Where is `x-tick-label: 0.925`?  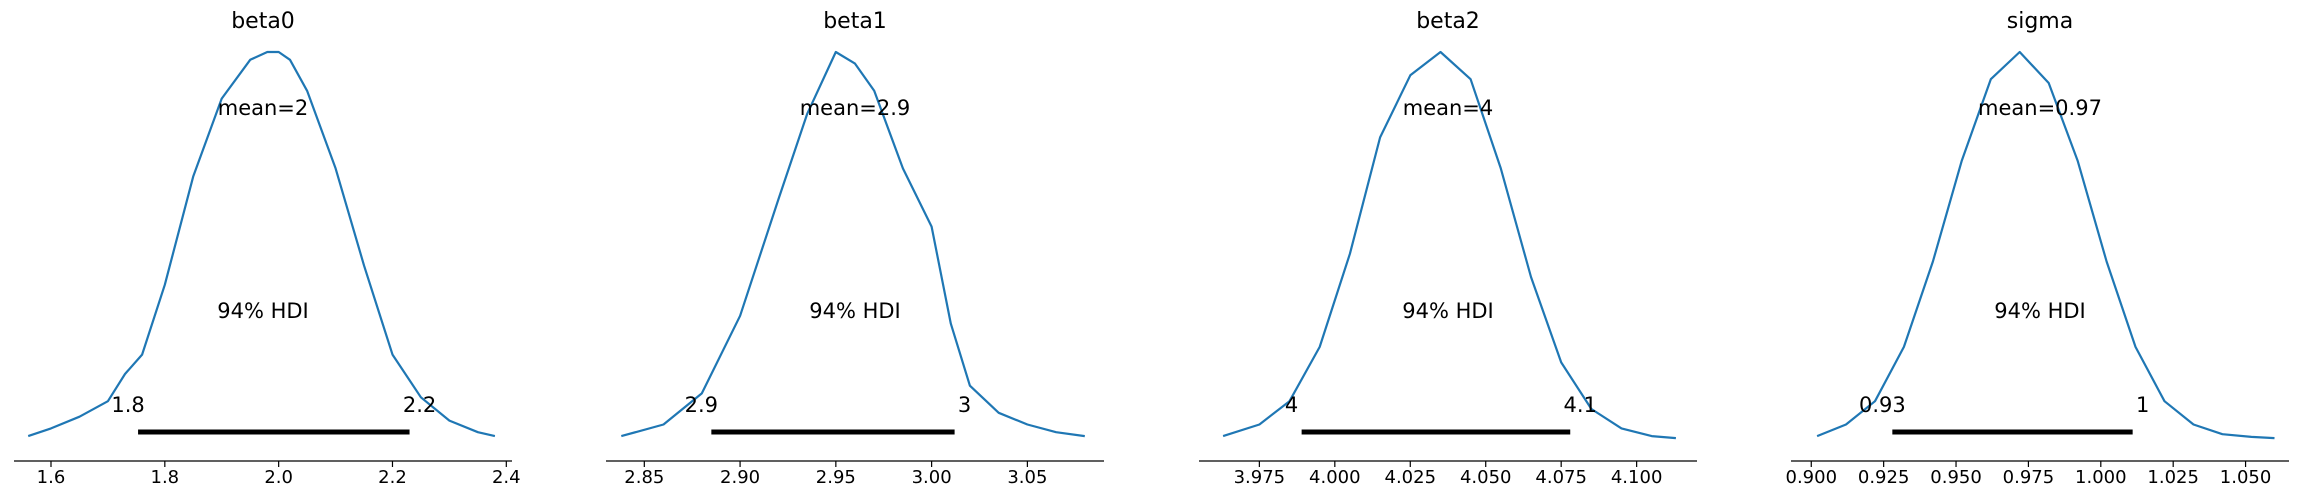 x-tick-label: 0.925 is located at coordinates (1884, 477).